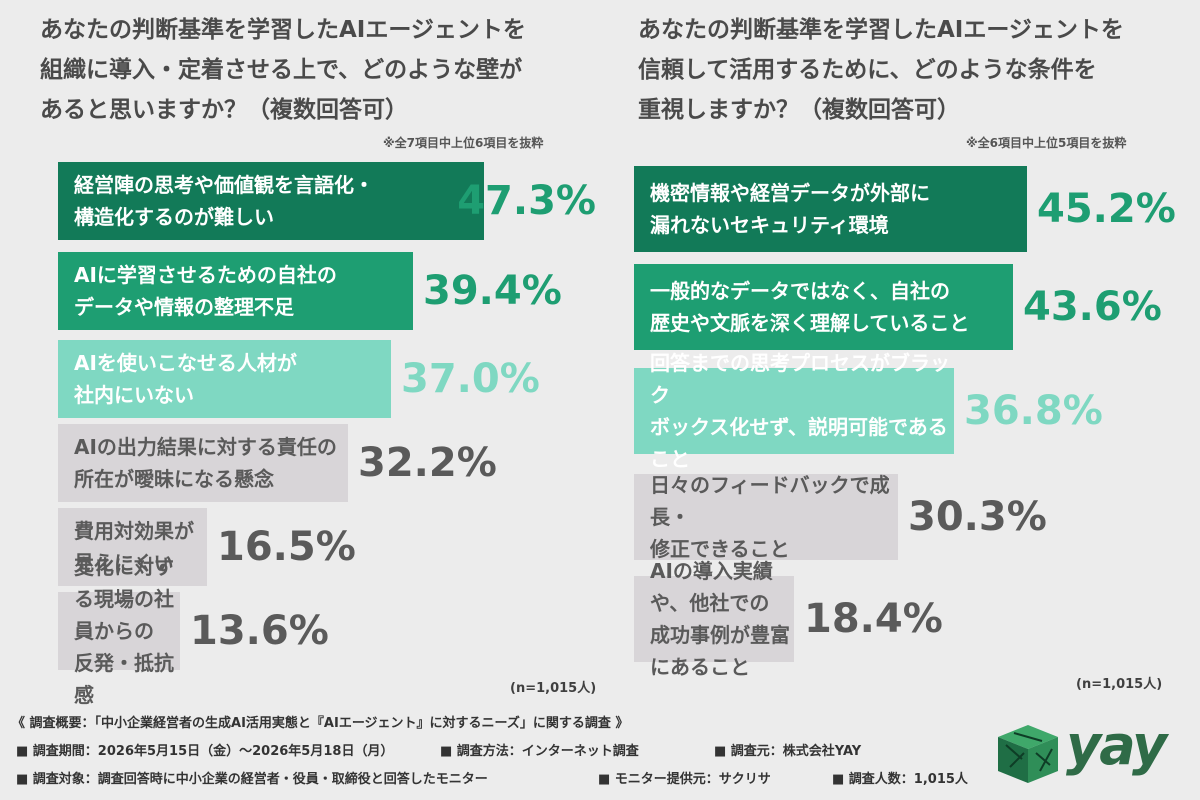  Describe the element at coordinates (770, 517) in the screenshot. I see `bar-label: 日々のフィードバックで成長・ 修正できること` at that location.